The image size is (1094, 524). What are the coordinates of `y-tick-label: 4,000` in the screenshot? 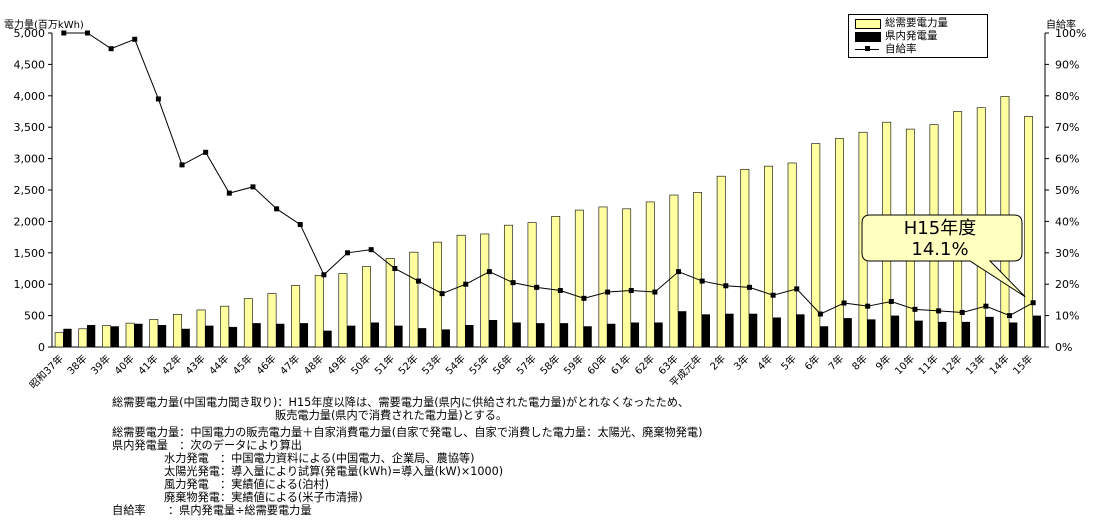 It's located at (30, 96).